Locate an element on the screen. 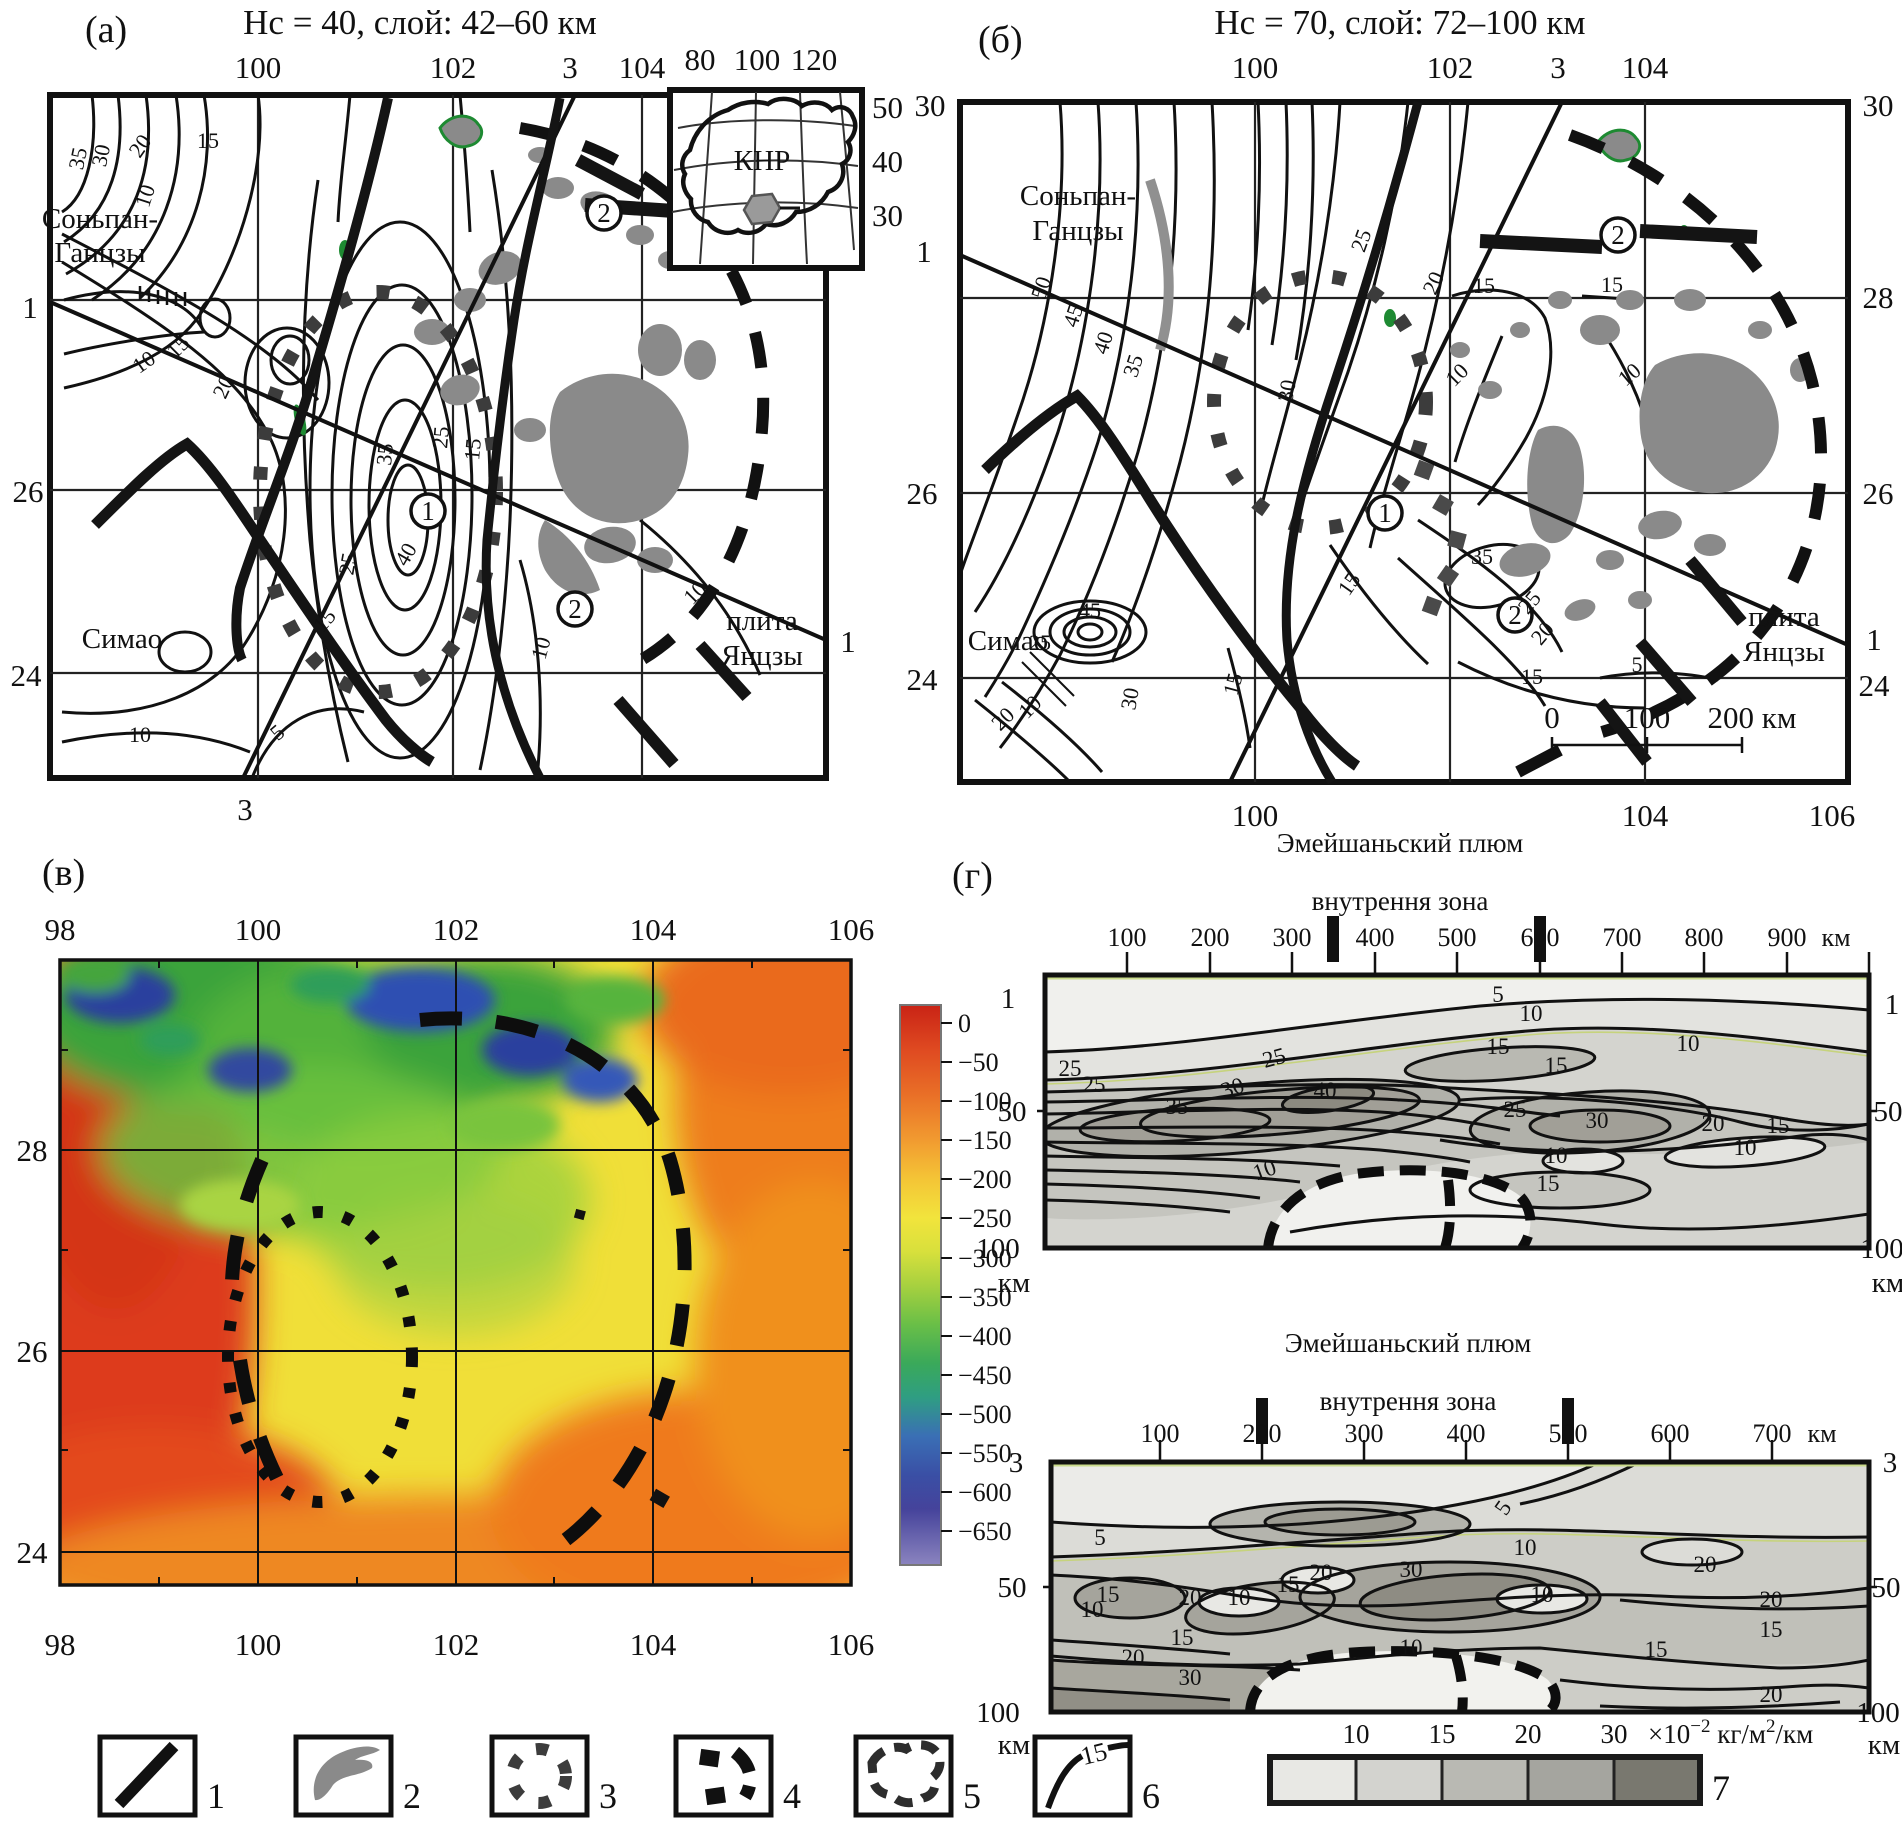 The width and height of the screenshot is (1902, 1826). map-v-top-tick: 106 is located at coordinates (851, 929).